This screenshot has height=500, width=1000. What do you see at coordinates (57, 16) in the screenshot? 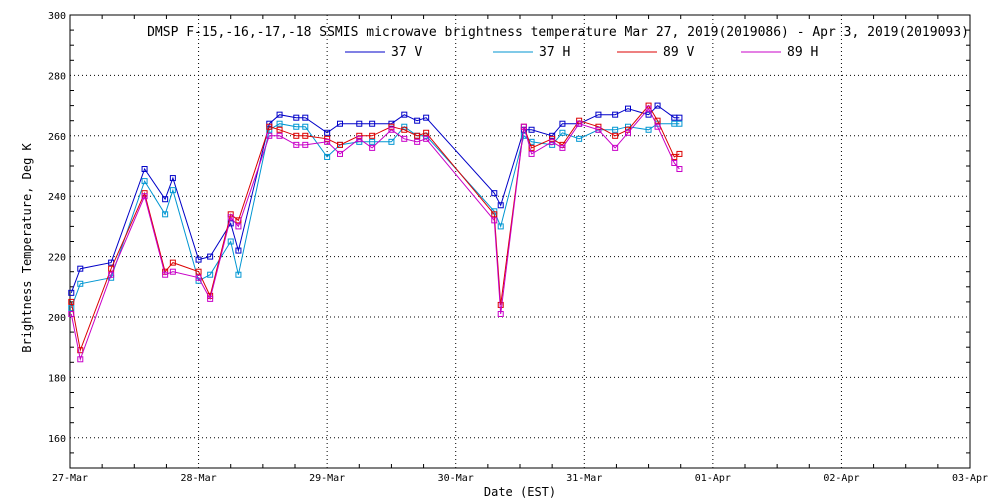
I see `y-tick-label: 300` at bounding box center [57, 16].